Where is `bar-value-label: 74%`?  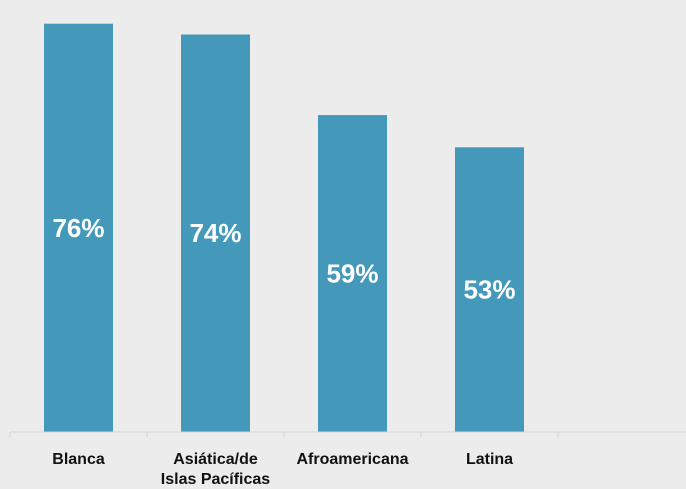 bar-value-label: 74% is located at coordinates (215, 233).